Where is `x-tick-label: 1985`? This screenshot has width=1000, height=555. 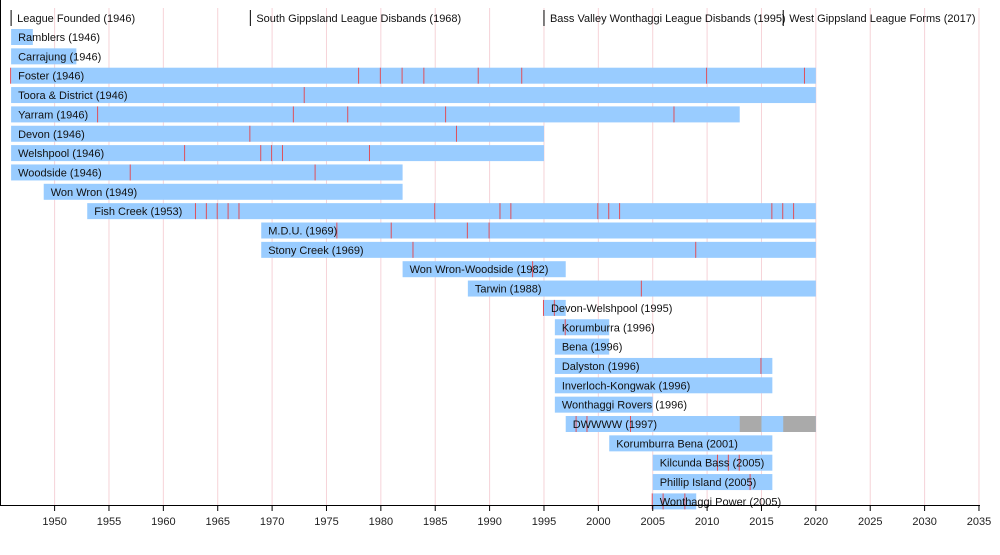
x-tick-label: 1985 is located at coordinates (435, 522).